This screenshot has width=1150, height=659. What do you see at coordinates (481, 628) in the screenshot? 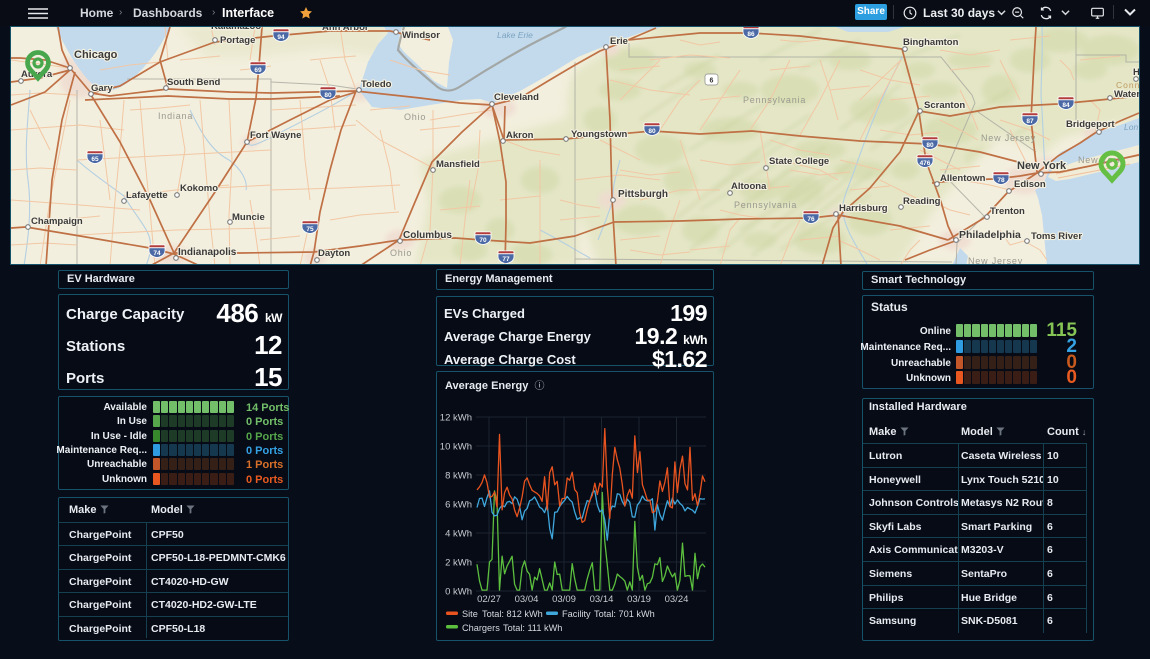
I see `svg-text: Chargers` at bounding box center [481, 628].